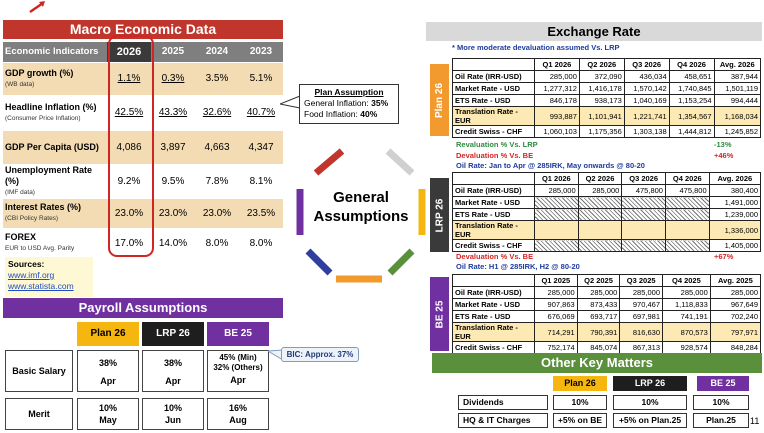 Image resolution: width=764 pixels, height=433 pixels. What do you see at coordinates (735, 202) in the screenshot?
I see `cell: 1,491,000` at bounding box center [735, 202].